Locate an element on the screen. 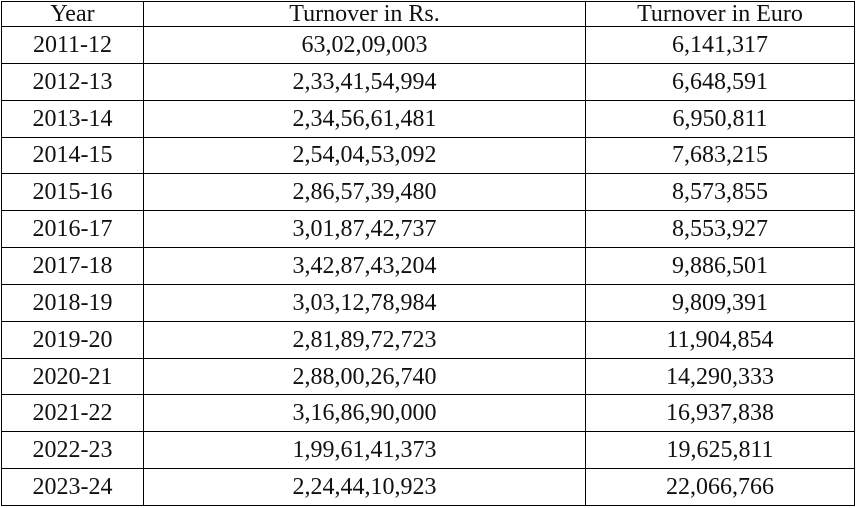  table-row: 2012-13 2,33,41,54,994 6,648,591 is located at coordinates (428, 81).